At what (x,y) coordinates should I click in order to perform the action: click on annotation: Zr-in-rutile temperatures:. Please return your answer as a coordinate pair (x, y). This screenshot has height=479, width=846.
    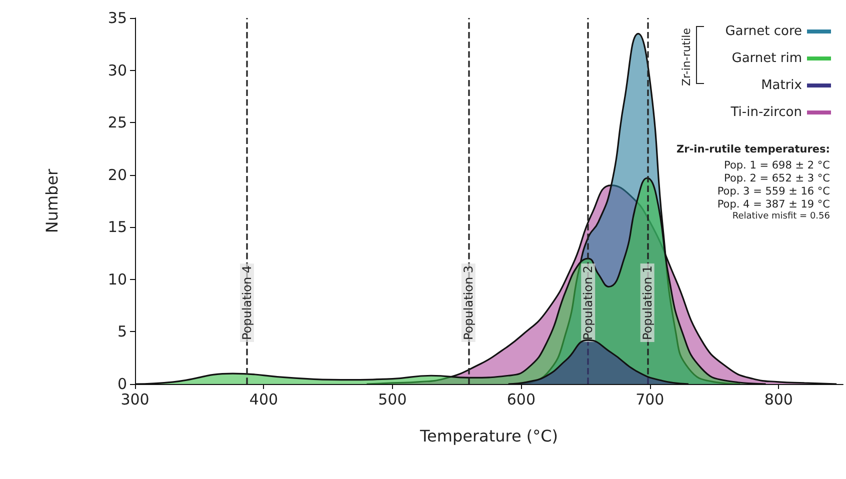
    Looking at the image, I should click on (753, 150).